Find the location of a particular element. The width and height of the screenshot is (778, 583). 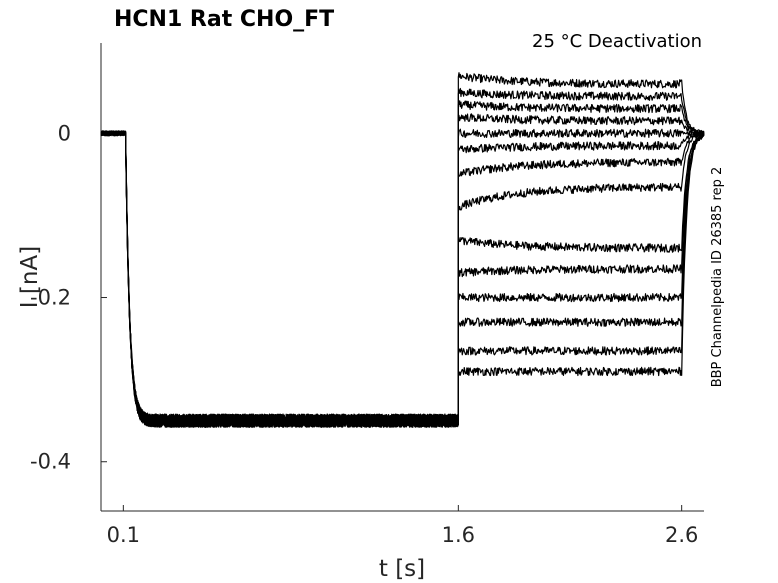

y-tick-label: 0 is located at coordinates (64, 133).